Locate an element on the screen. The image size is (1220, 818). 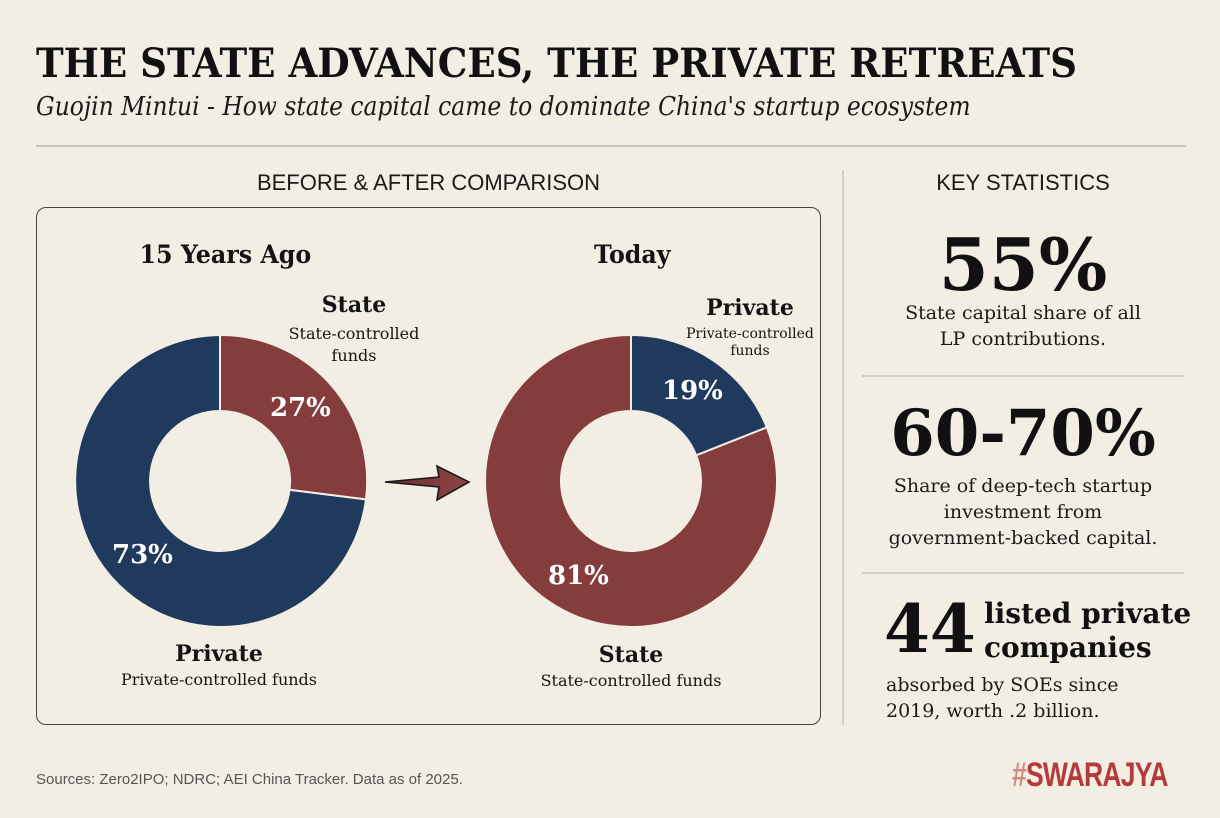
stat-value-suffix-1: listed private is located at coordinates (1088, 613).